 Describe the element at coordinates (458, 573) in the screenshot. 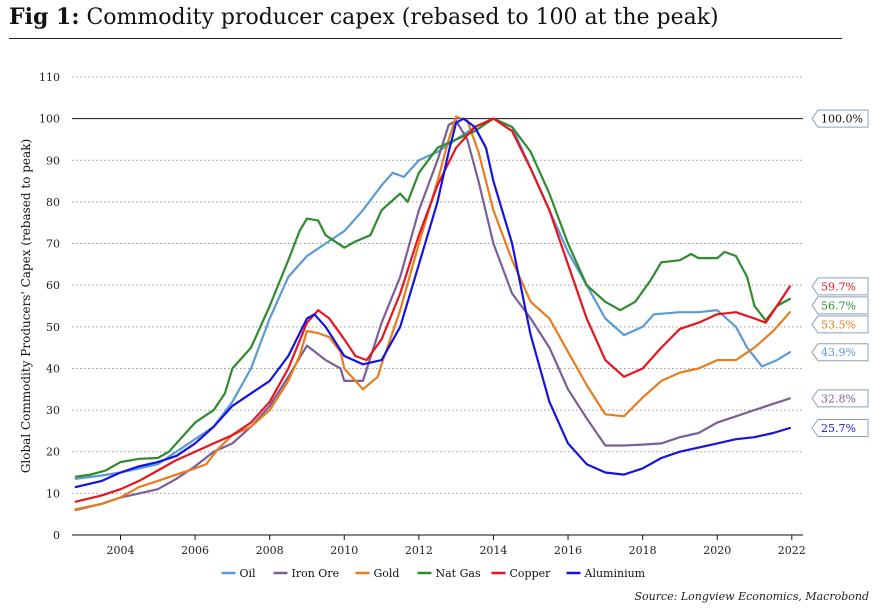

I see `legend-label-nat-gas: Nat Gas` at that location.